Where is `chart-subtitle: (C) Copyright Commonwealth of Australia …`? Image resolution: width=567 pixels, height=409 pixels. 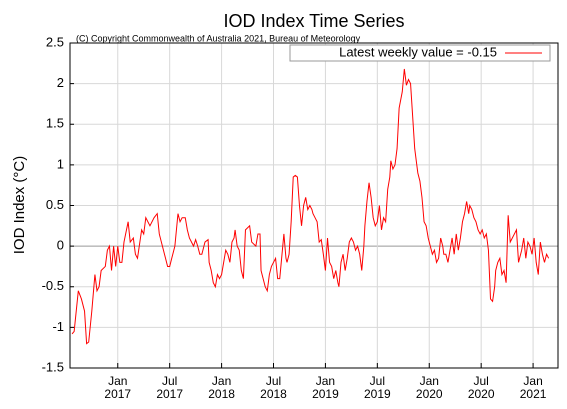 chart-subtitle: (C) Copyright Commonwealth of Australia … is located at coordinates (218, 38).